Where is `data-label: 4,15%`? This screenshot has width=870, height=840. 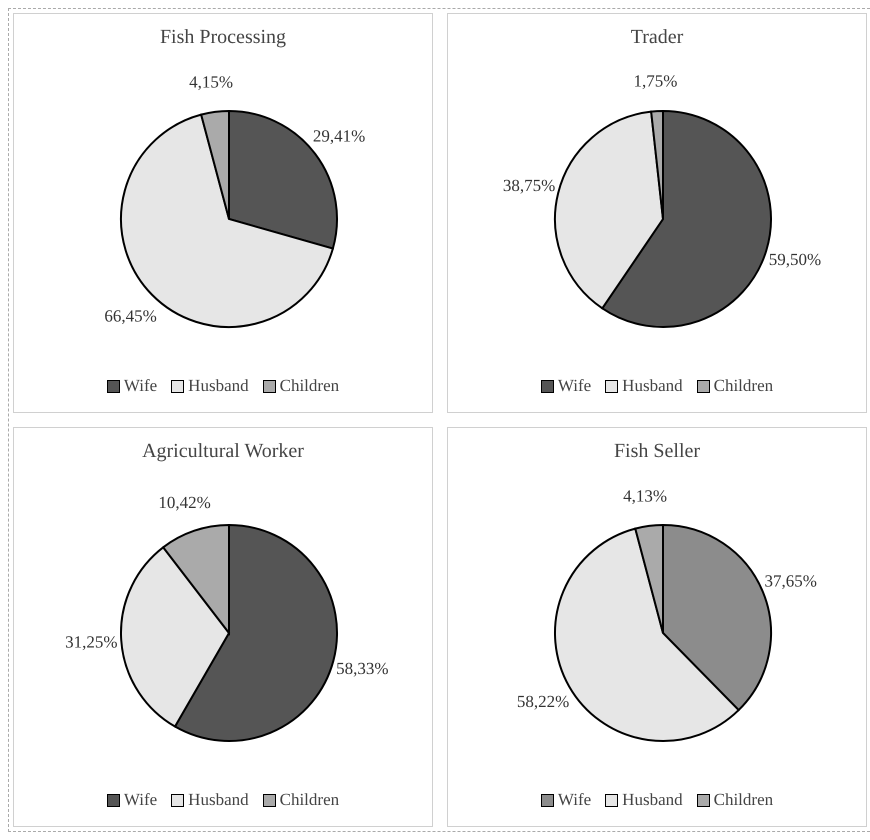
data-label: 4,15% is located at coordinates (211, 82).